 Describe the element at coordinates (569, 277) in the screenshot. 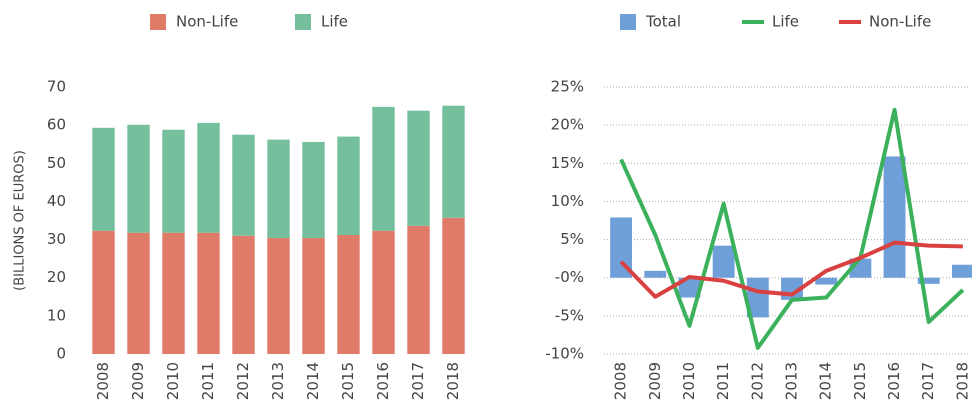

I see `y-tick-label: -0%` at that location.